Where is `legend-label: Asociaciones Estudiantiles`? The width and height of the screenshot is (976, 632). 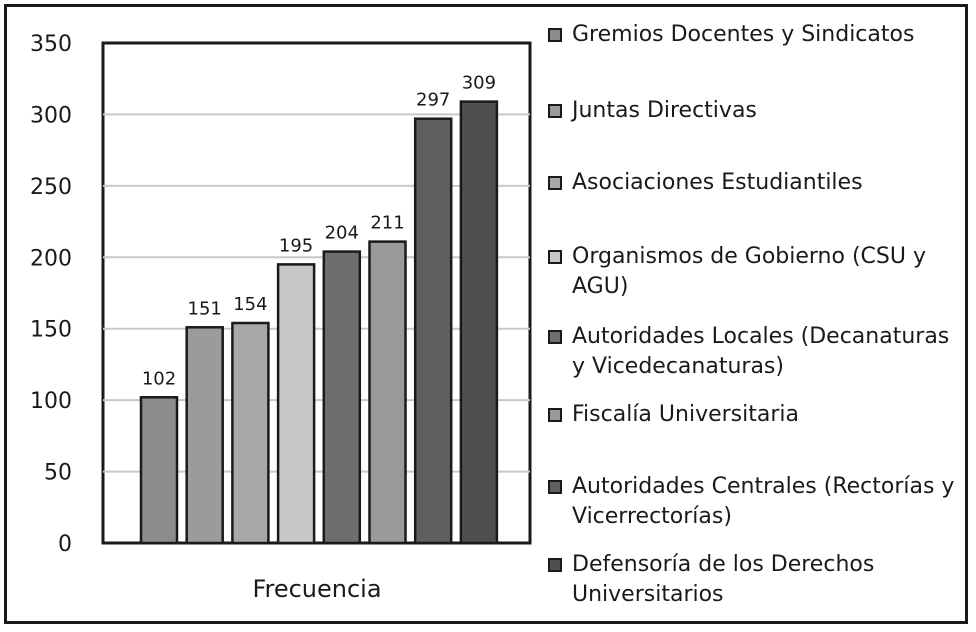 legend-label: Asociaciones Estudiantiles is located at coordinates (717, 182).